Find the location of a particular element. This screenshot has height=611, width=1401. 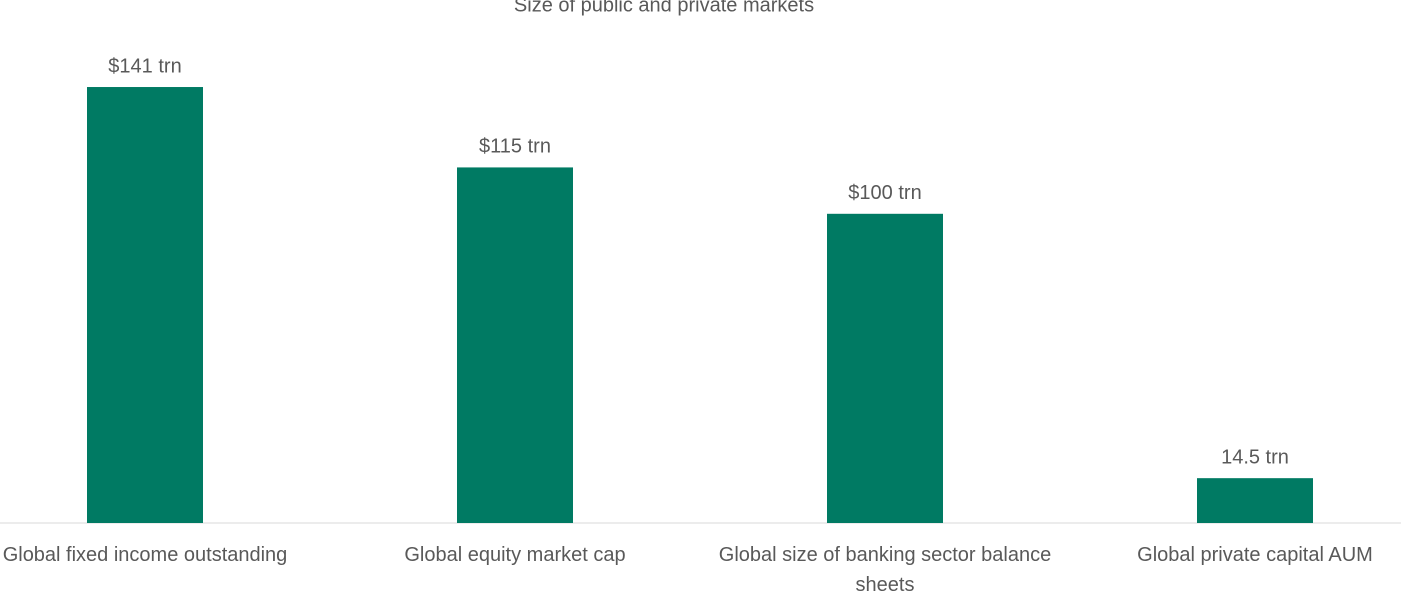

x-tick-label-box: Global fixed income outstanding is located at coordinates (145, 555).